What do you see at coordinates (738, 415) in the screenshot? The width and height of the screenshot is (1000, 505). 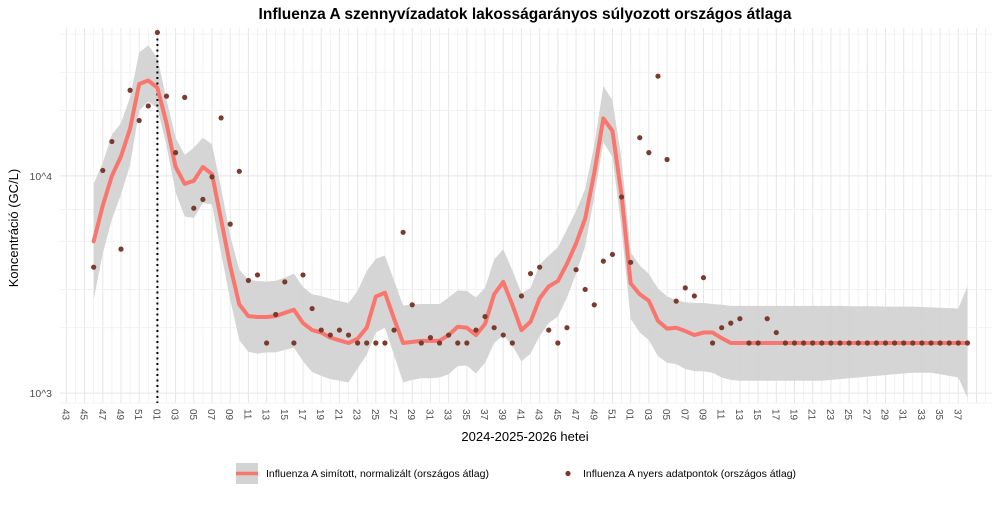 I see `x-tick-label: 13` at bounding box center [738, 415].